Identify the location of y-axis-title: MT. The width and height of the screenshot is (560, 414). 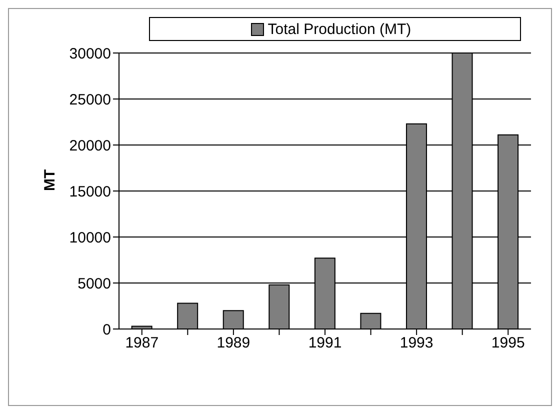
(49, 180).